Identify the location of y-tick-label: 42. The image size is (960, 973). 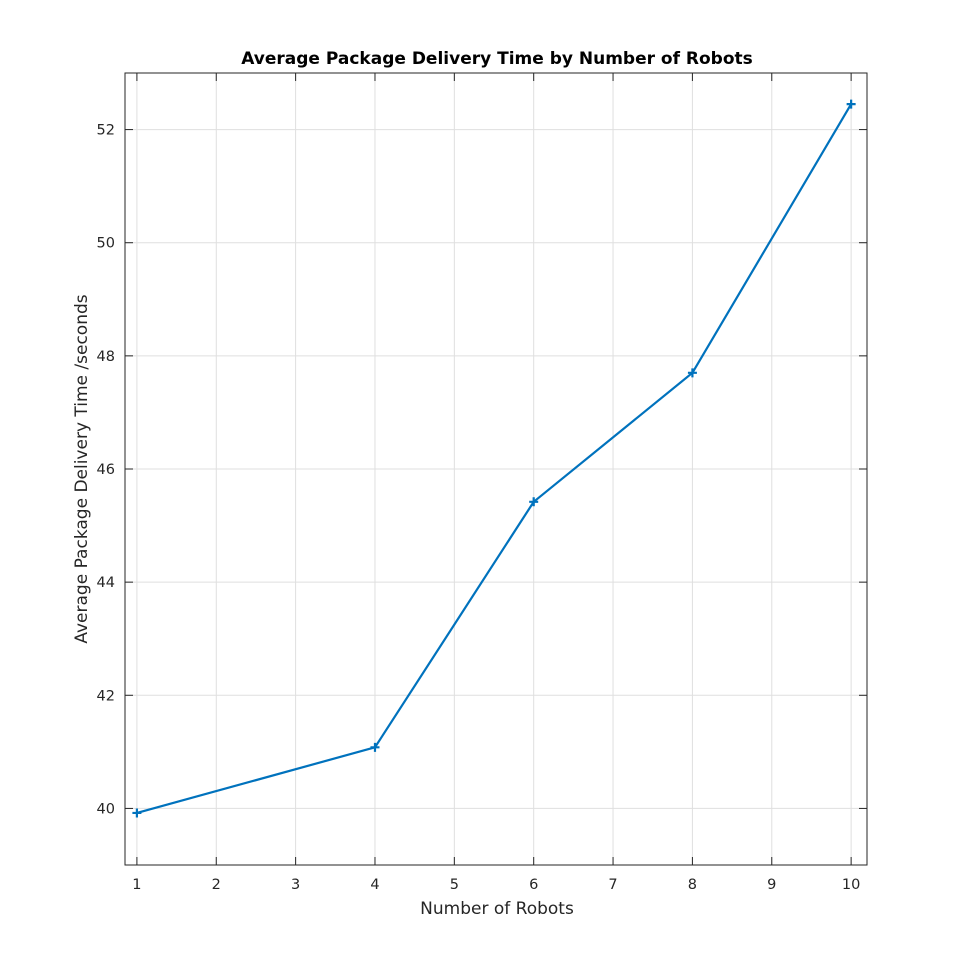
(106, 696).